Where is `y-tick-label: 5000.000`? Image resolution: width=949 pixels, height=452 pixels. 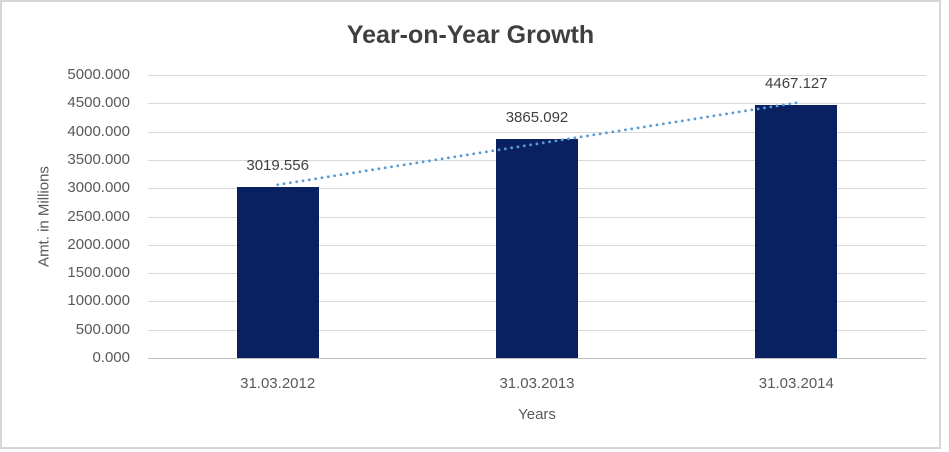
y-tick-label: 5000.000 is located at coordinates (98, 74).